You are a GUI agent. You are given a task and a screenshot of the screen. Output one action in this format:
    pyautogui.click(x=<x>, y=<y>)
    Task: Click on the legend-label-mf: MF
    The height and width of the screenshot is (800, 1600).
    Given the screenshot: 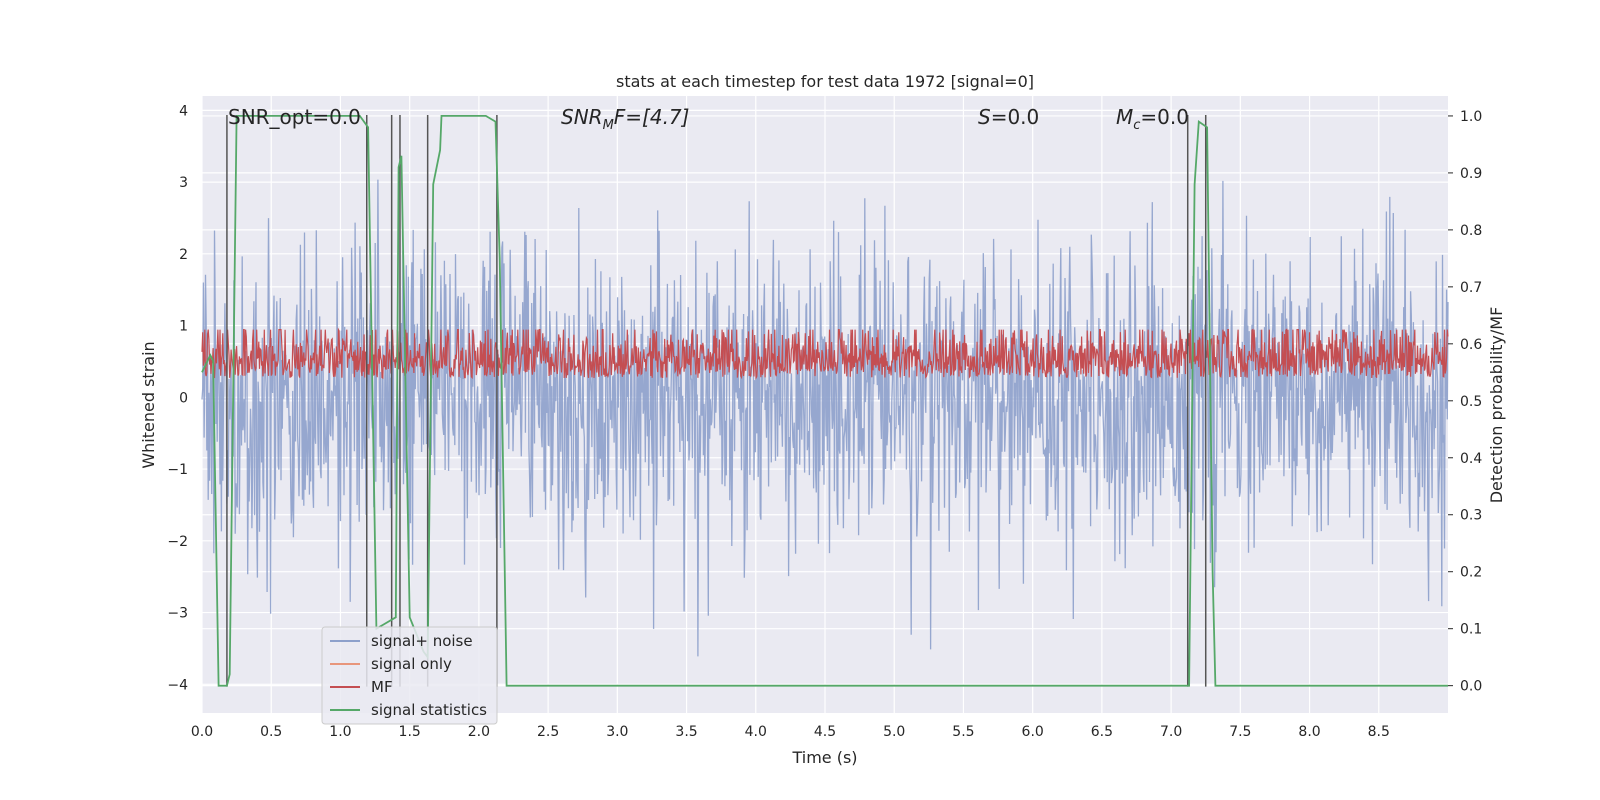 What is the action you would take?
    pyautogui.click(x=382, y=687)
    